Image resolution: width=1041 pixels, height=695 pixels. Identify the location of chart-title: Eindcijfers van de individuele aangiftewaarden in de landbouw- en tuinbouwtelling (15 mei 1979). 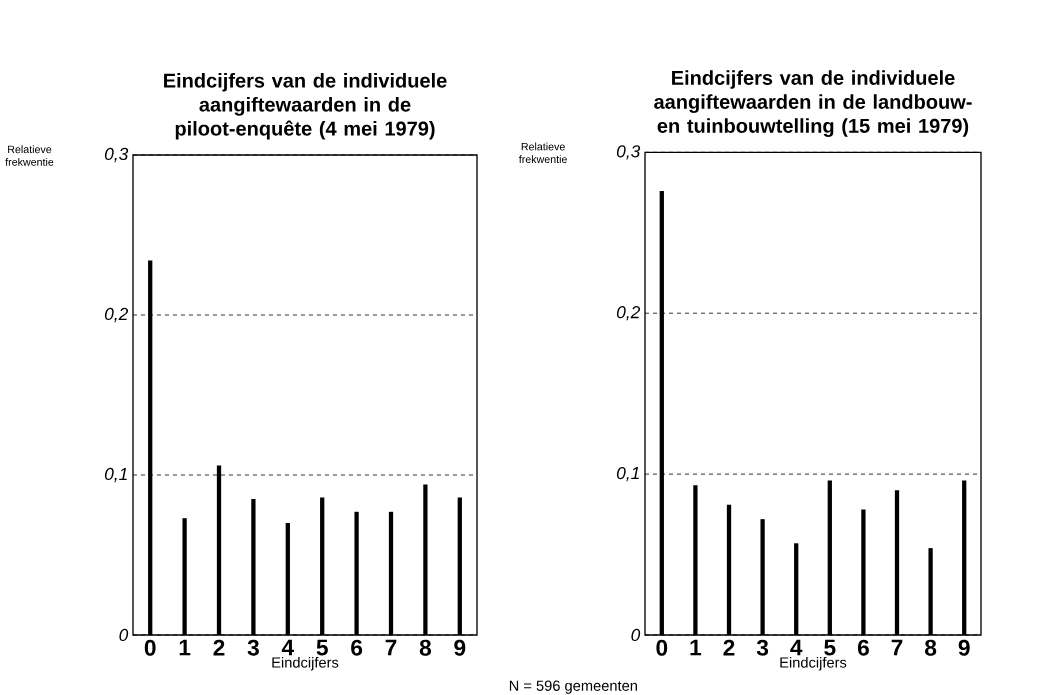
(813, 103).